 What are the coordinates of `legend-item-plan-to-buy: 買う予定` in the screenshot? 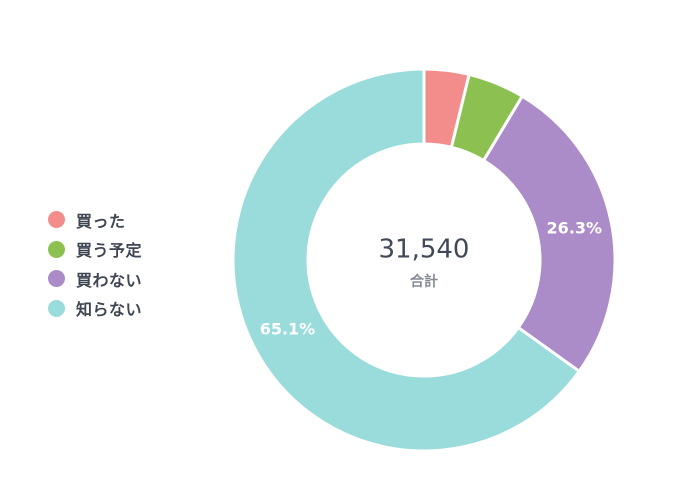 It's located at (95, 250).